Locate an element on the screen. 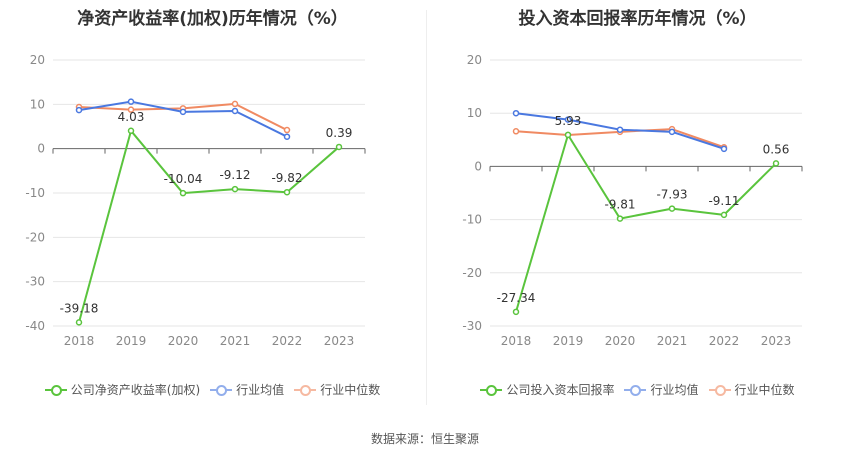 The image size is (850, 459). roe-x-tick-label: 2021 is located at coordinates (235, 341).